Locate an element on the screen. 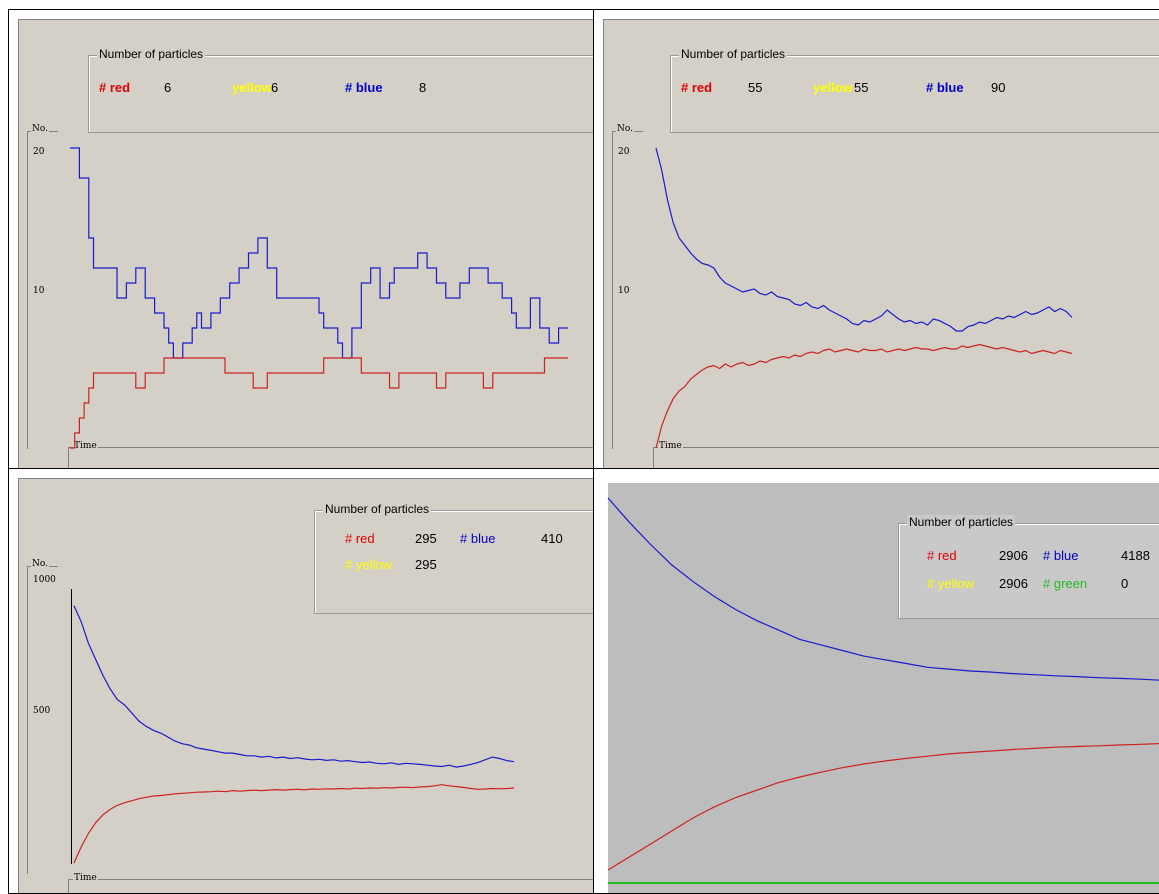 The width and height of the screenshot is (1159, 894). red-count: 6 is located at coordinates (168, 87).